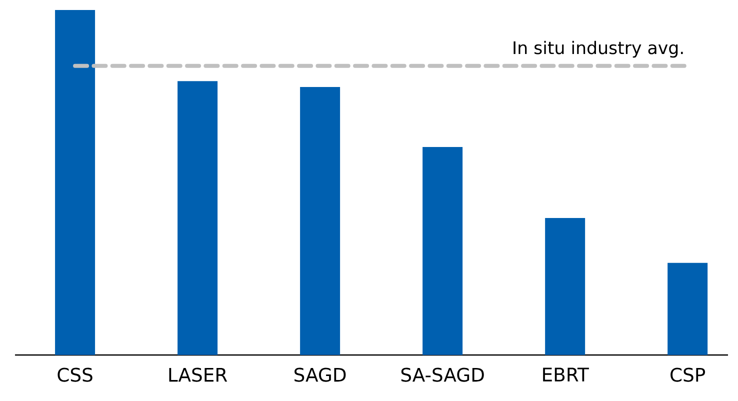 The width and height of the screenshot is (738, 401). Describe the element at coordinates (320, 375) in the screenshot. I see `x-tick-label: SAGD` at that location.